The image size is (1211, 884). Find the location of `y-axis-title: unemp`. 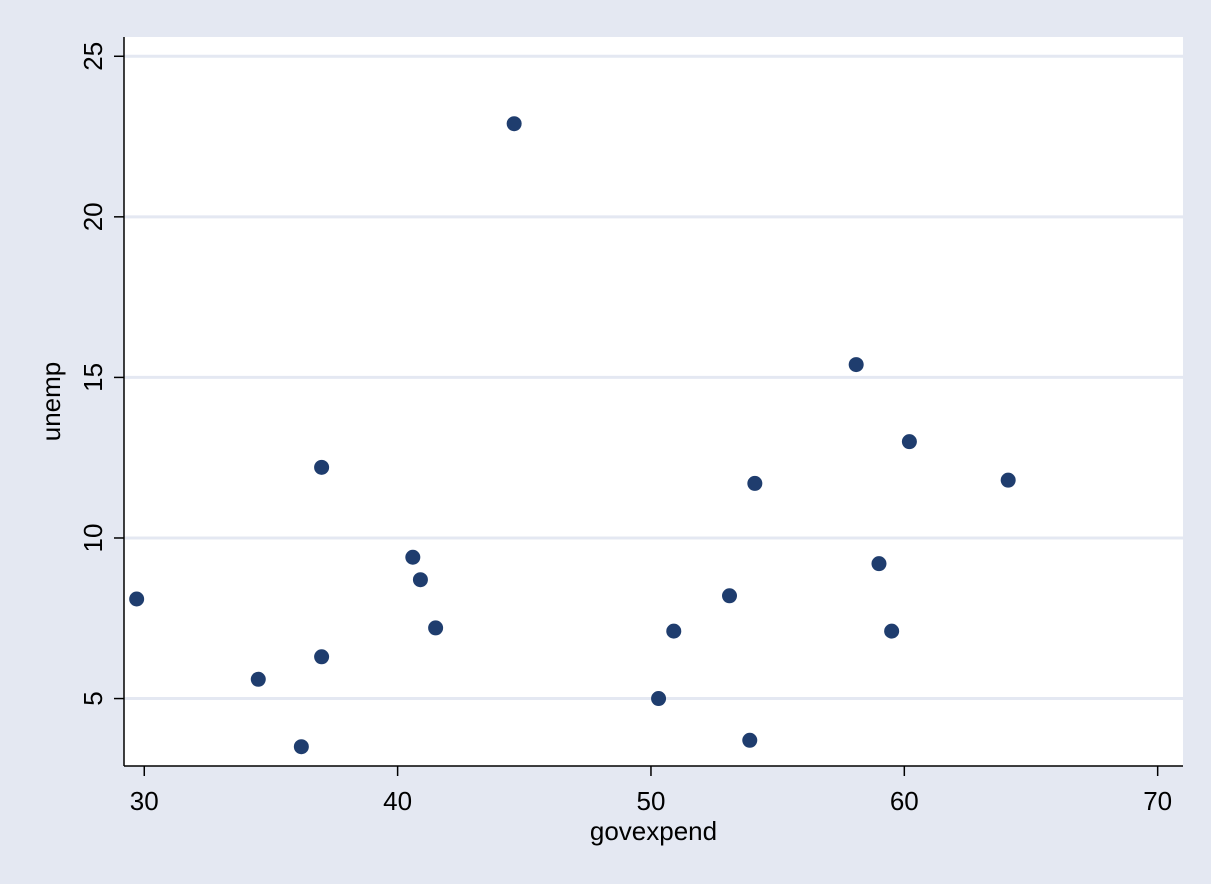

y-axis-title: unemp is located at coordinates (51, 402).